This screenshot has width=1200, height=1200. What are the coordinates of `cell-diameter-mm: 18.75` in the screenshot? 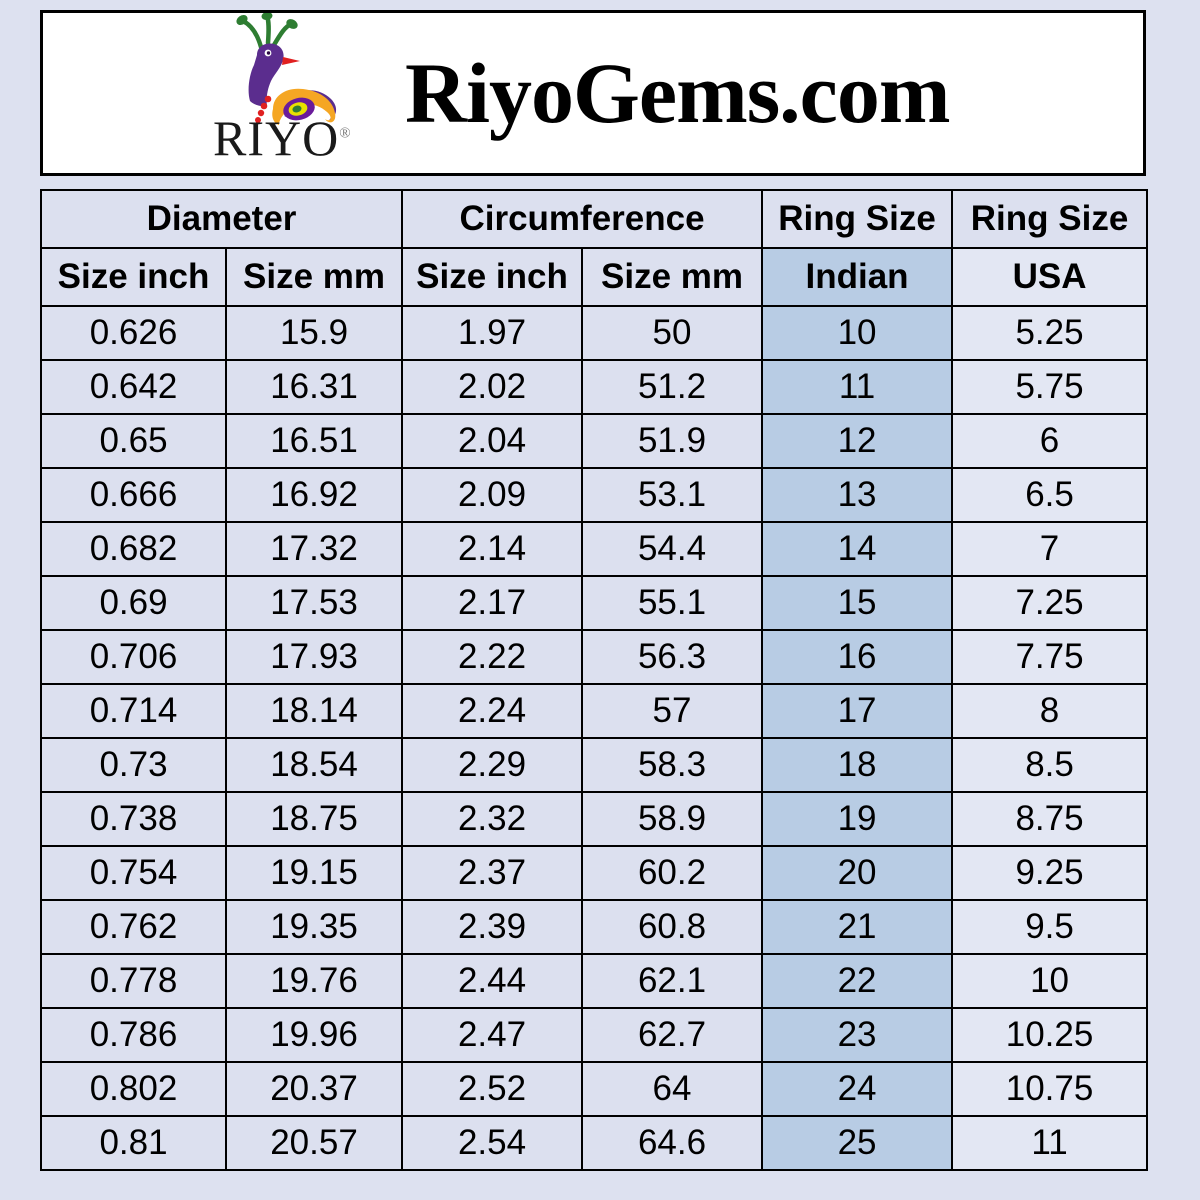 It's located at (314, 819).